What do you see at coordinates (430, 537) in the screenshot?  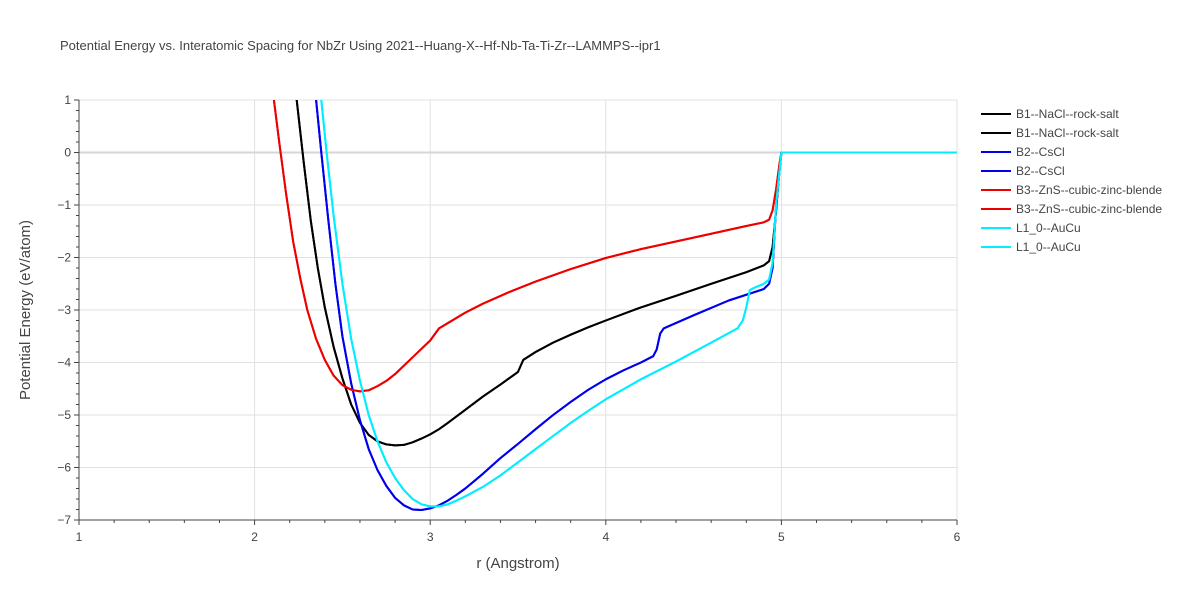 I see `x-tick-label: 3` at bounding box center [430, 537].